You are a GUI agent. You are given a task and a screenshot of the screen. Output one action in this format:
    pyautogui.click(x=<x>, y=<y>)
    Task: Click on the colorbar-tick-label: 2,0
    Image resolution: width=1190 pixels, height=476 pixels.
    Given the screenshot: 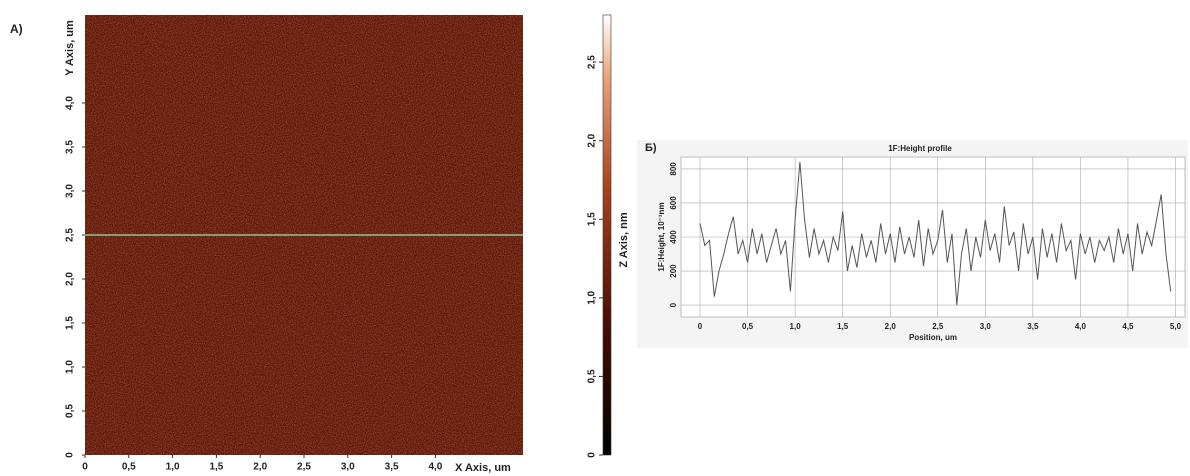 What is the action you would take?
    pyautogui.click(x=592, y=140)
    